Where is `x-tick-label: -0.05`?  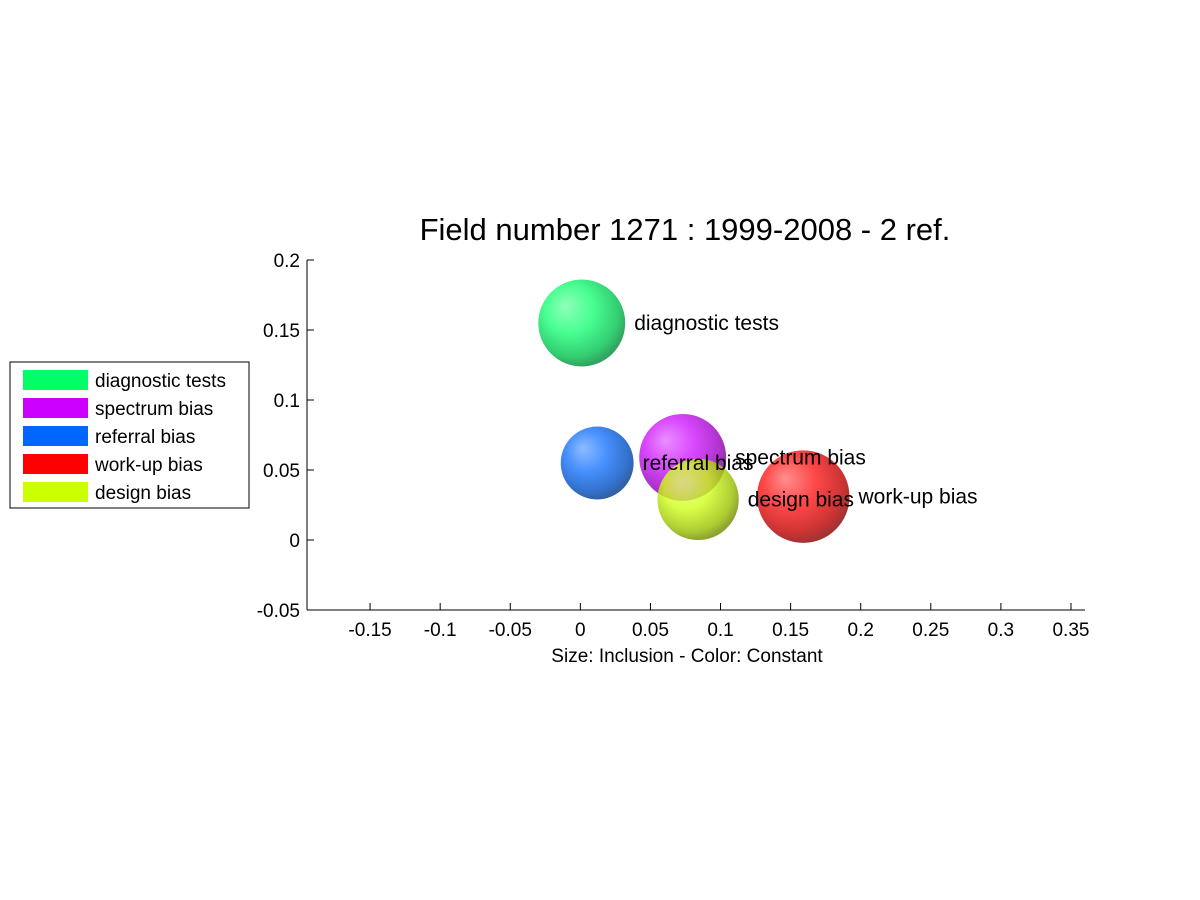 x-tick-label: -0.05 is located at coordinates (510, 630).